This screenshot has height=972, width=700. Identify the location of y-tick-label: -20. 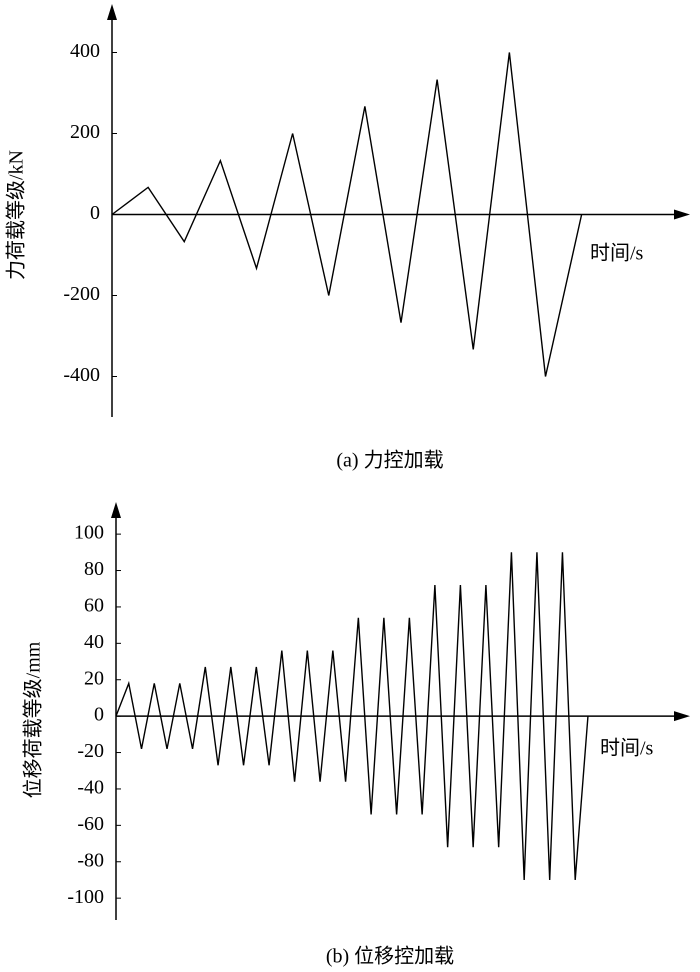
(90, 751).